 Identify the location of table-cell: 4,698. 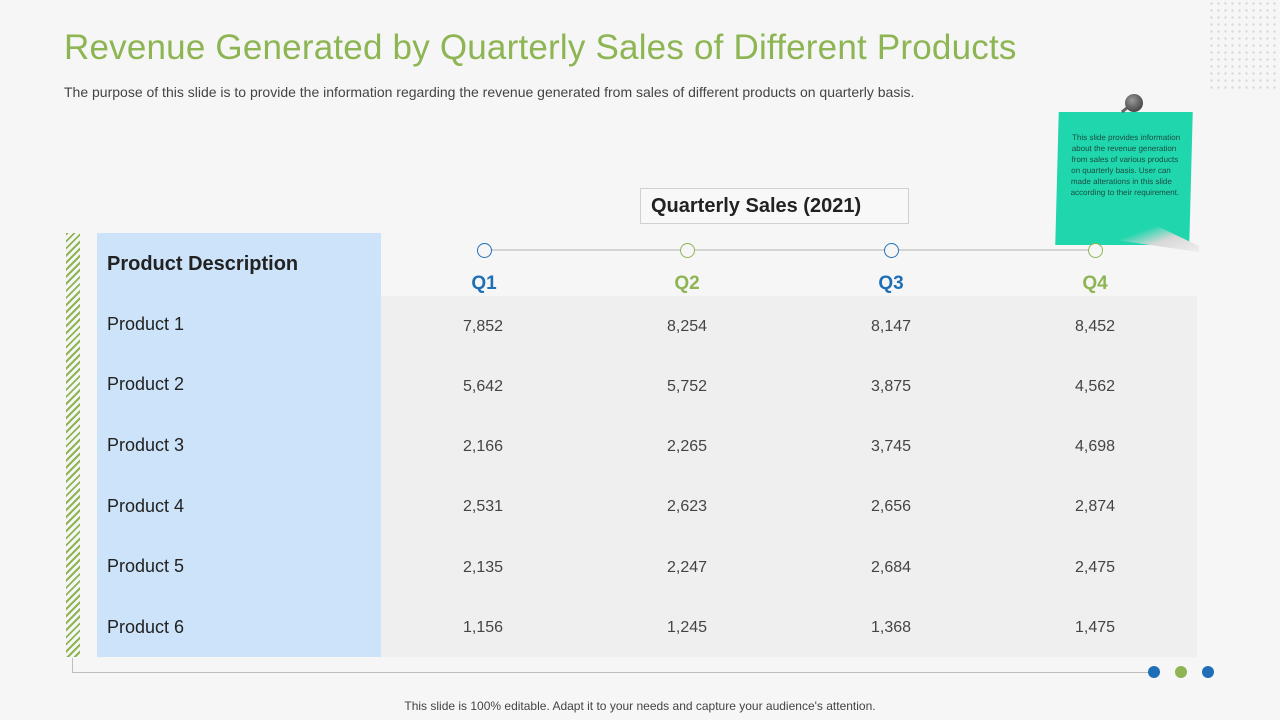
(1095, 446).